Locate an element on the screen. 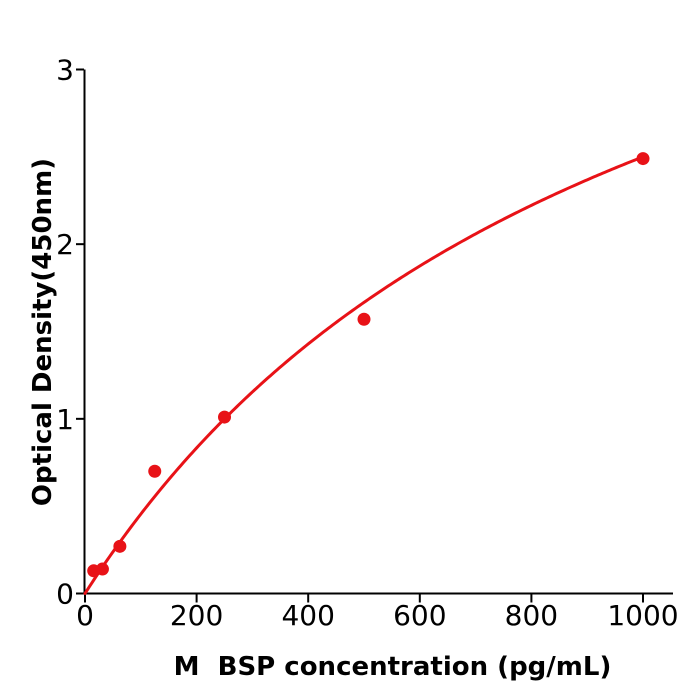  x-tick-label: 200 is located at coordinates (196, 615).